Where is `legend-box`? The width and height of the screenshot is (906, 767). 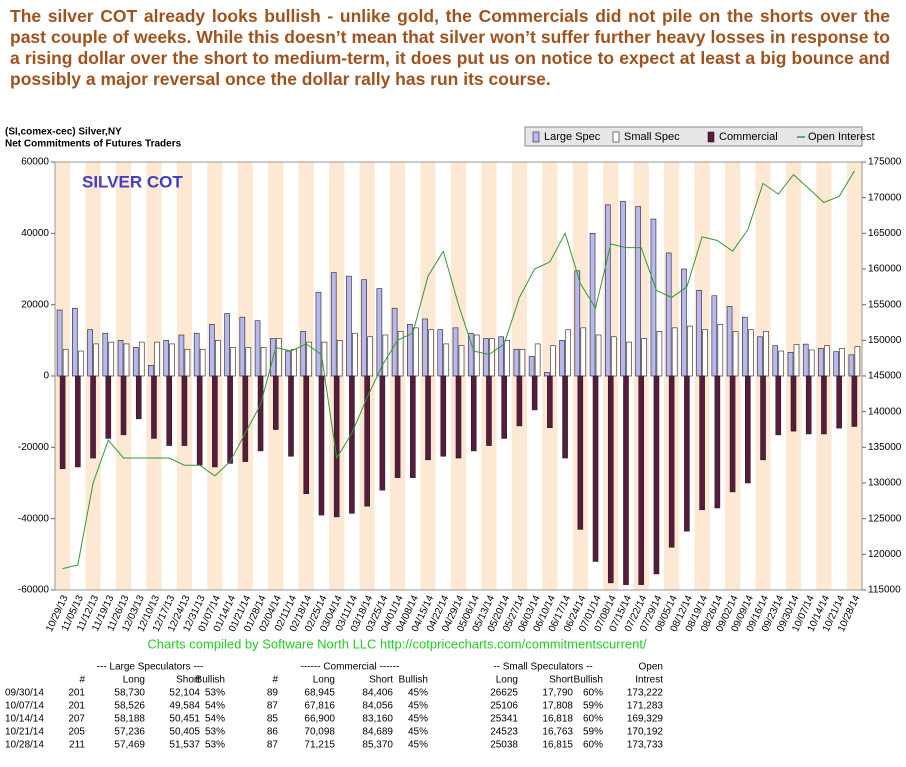 legend-box is located at coordinates (693, 136).